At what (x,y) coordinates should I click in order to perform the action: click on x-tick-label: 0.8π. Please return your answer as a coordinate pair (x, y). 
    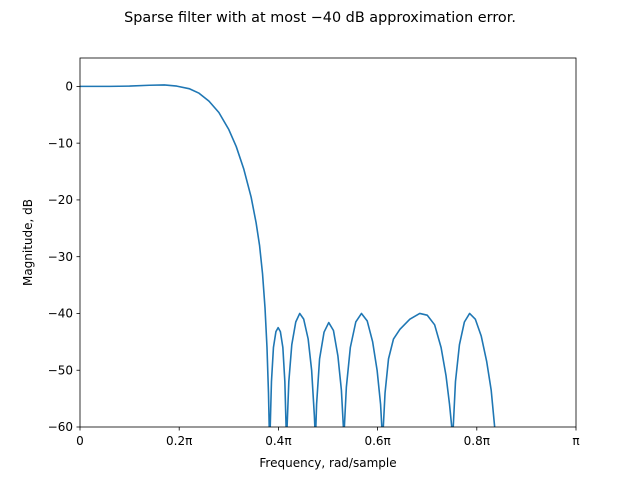
    Looking at the image, I should click on (477, 441).